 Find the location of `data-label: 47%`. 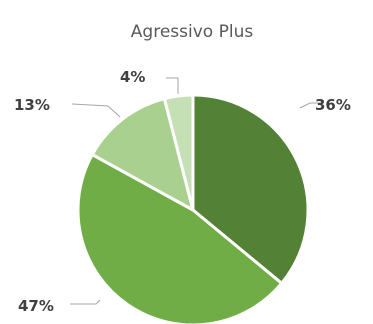

data-label: 47% is located at coordinates (36, 306).